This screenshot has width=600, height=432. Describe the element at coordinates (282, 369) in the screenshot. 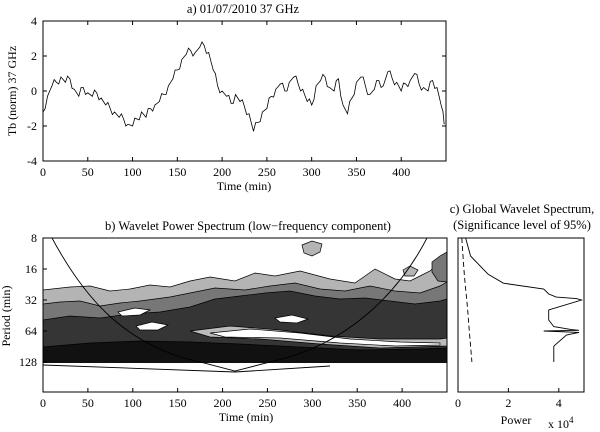

I see `cone-of-influence-base-right` at that location.